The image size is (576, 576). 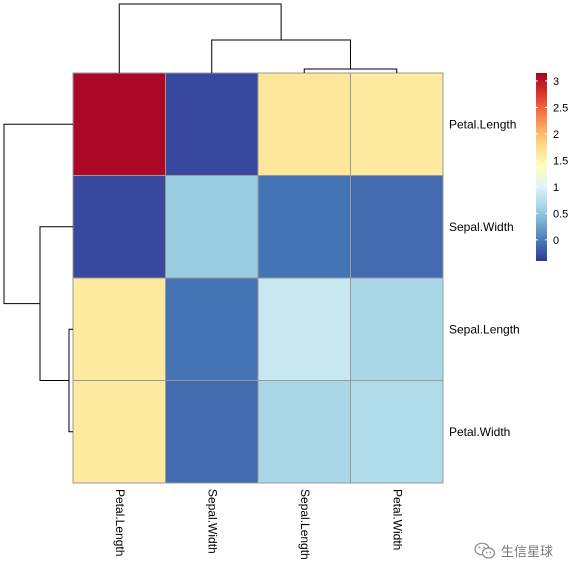 I want to click on row-dendrogram, so click(x=38, y=278).